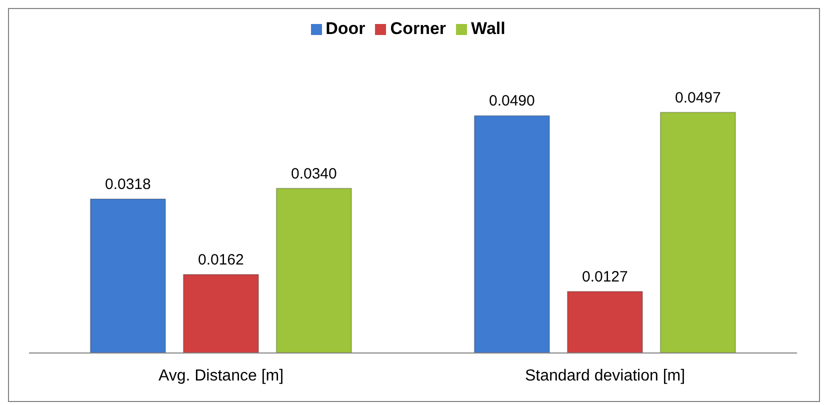  I want to click on x-tick-label: Standard deviation [m], so click(605, 375).